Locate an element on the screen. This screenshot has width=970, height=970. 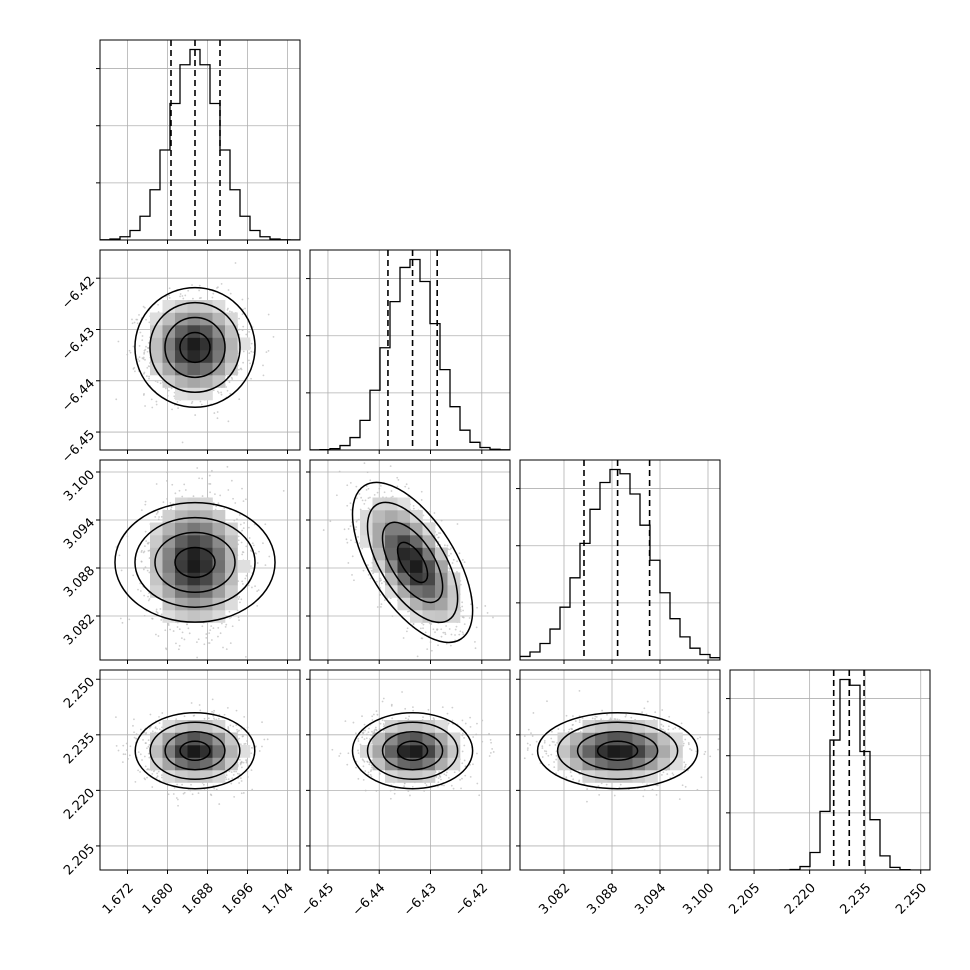
panel-content is located at coordinates (200, 350).